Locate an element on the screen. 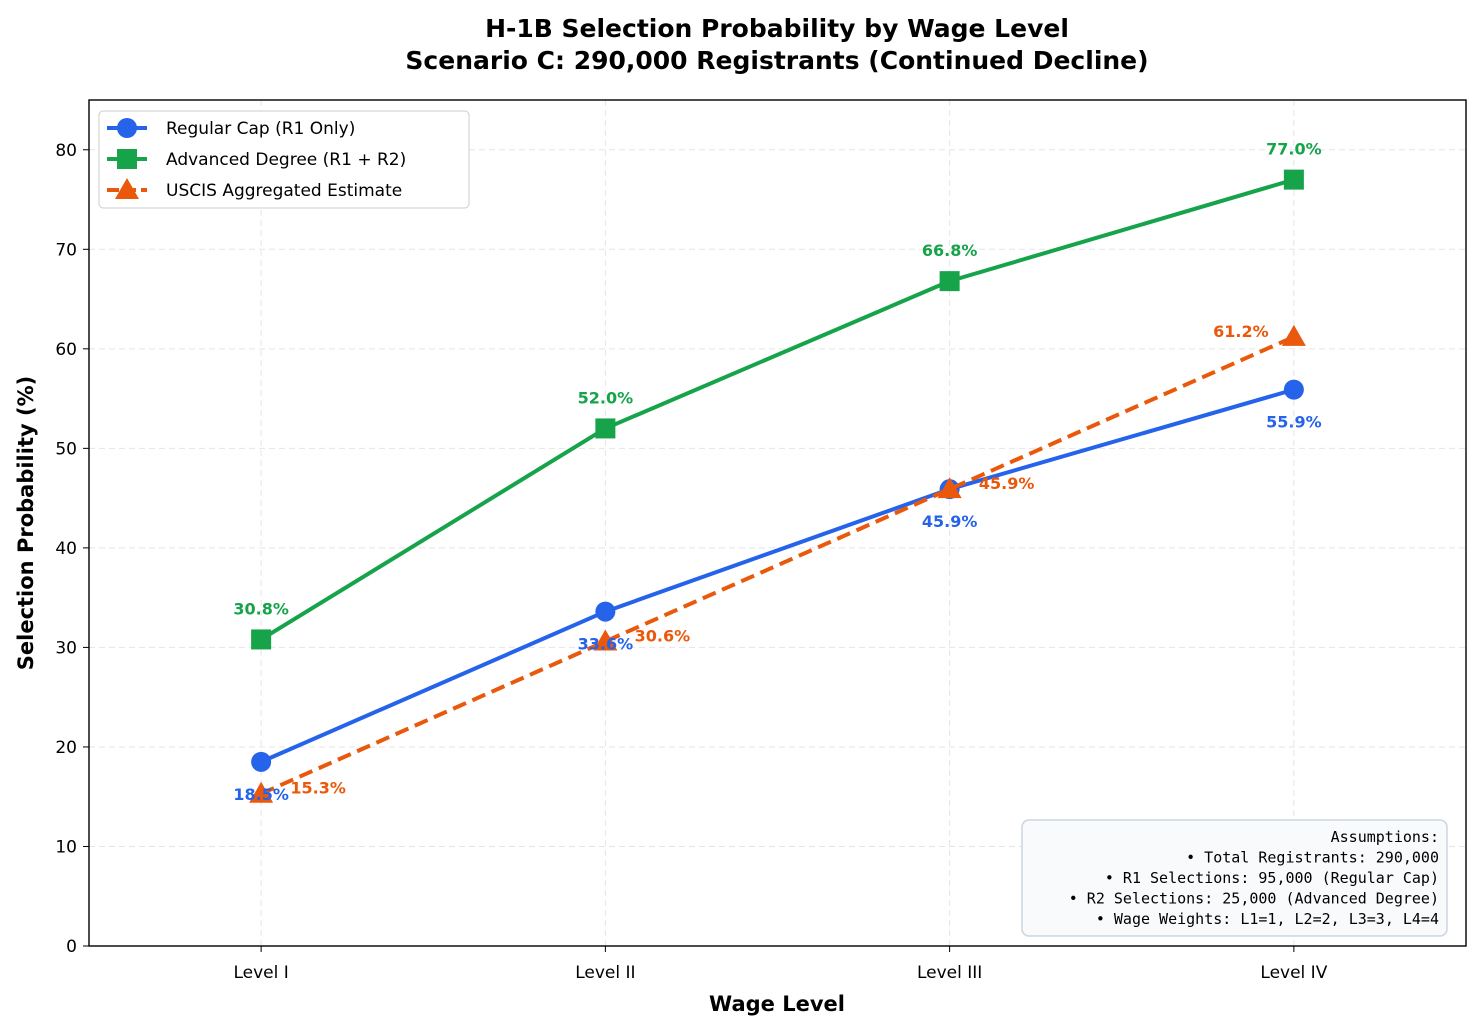  data-label: 30.8% is located at coordinates (261, 608).